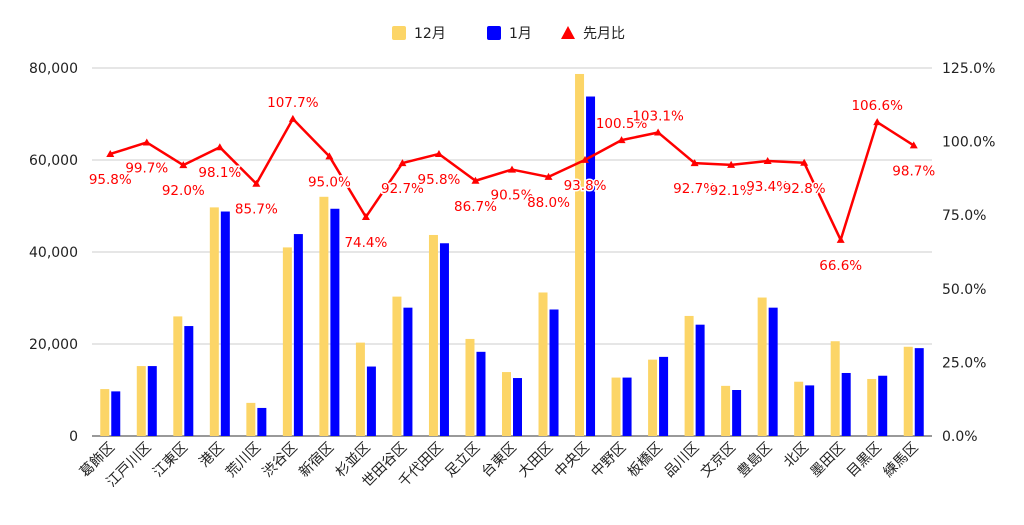 The height and width of the screenshot is (525, 1024). Describe the element at coordinates (731, 191) in the screenshot. I see `ratio-data-label: 92.1%` at that location.